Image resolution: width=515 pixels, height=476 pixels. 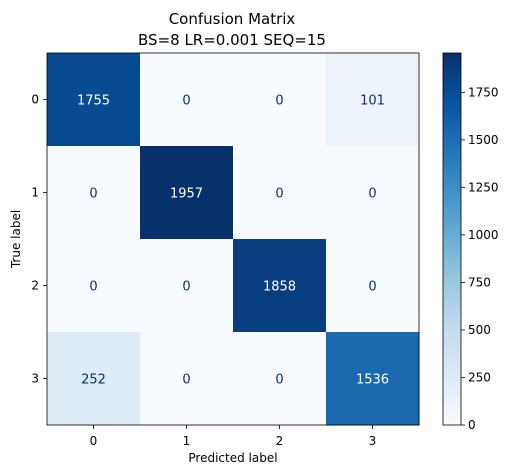 What do you see at coordinates (483, 140) in the screenshot?
I see `colorbar-tick-label: 1500` at bounding box center [483, 140].